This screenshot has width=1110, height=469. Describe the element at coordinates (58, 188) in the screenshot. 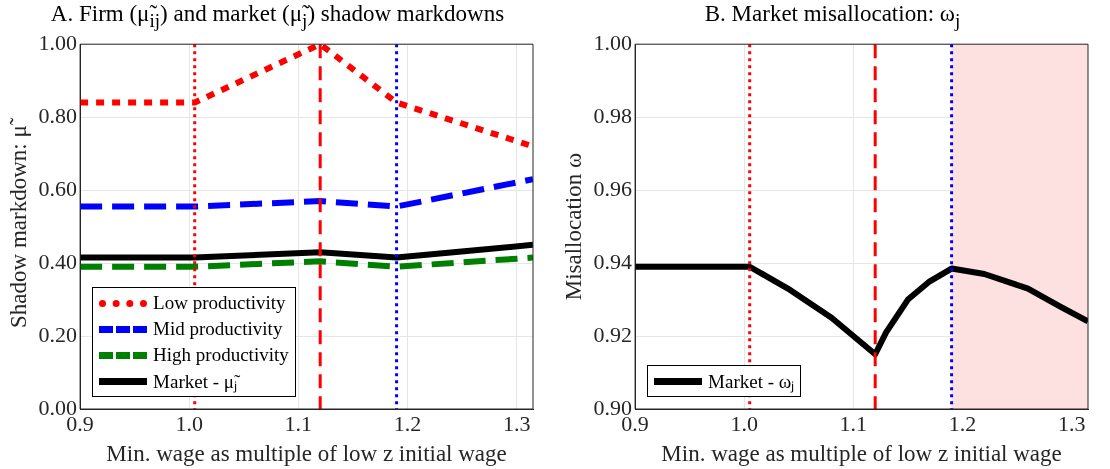

I see `y-tick-label: 0.60` at that location.